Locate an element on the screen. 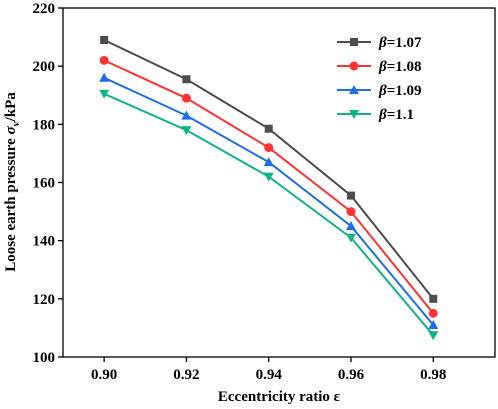 This screenshot has height=409, width=498. legend-label-value: =1.07 is located at coordinates (404, 43).